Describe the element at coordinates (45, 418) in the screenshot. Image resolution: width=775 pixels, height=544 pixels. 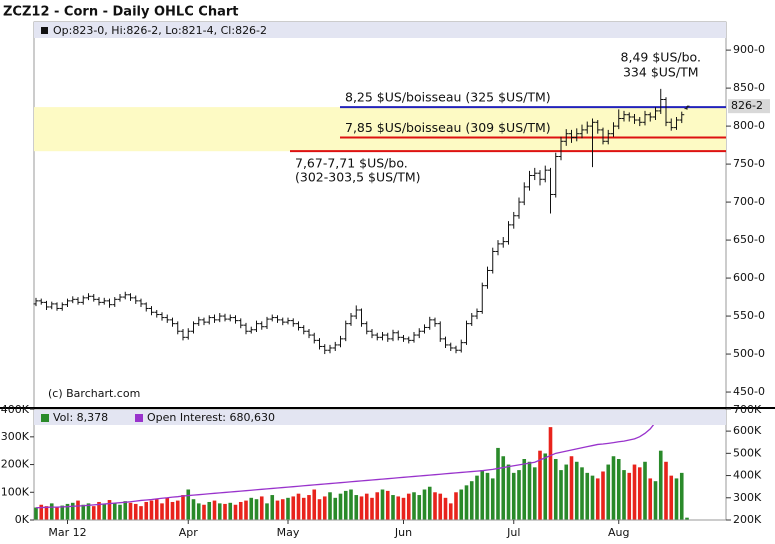
I see `legend-swatch` at that location.